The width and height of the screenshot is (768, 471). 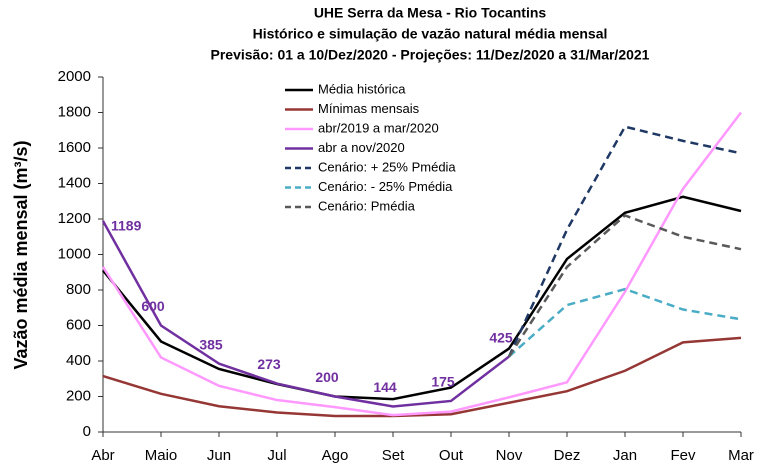 I want to click on x-tick-label: Fev, so click(x=683, y=455).